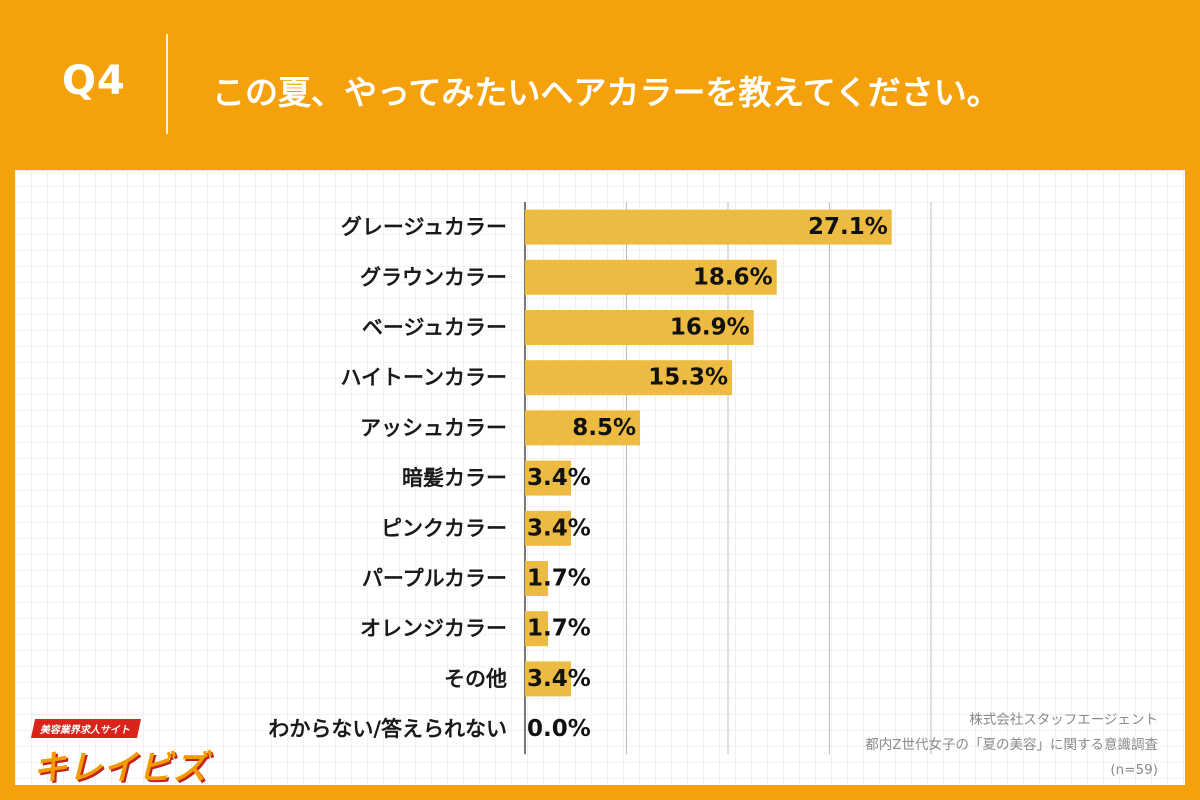  Describe the element at coordinates (434, 579) in the screenshot. I see `category-label: パープルカラー` at that location.